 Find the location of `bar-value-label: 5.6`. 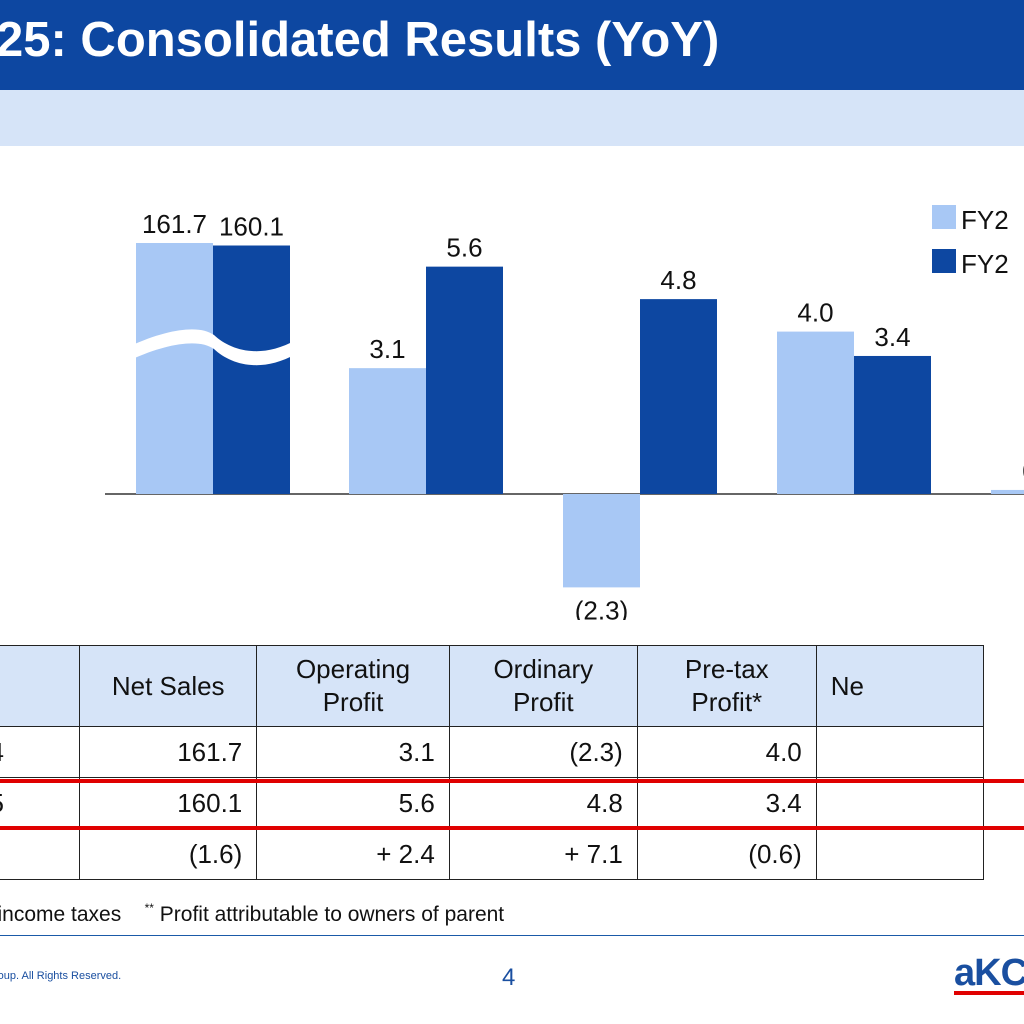

bar-value-label: 5.6 is located at coordinates (464, 248).